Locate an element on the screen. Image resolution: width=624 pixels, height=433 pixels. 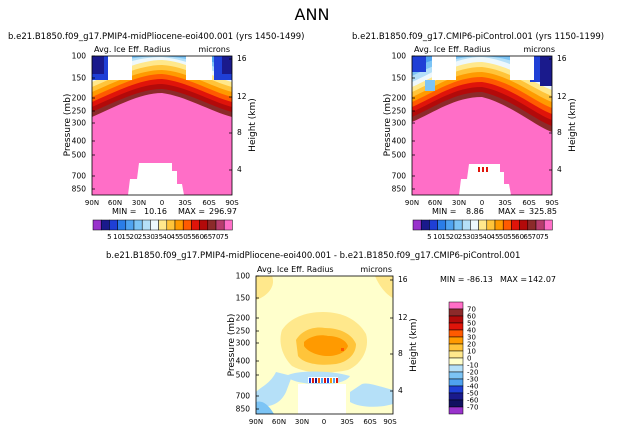
y2-tick: 16 is located at coordinates (403, 279).